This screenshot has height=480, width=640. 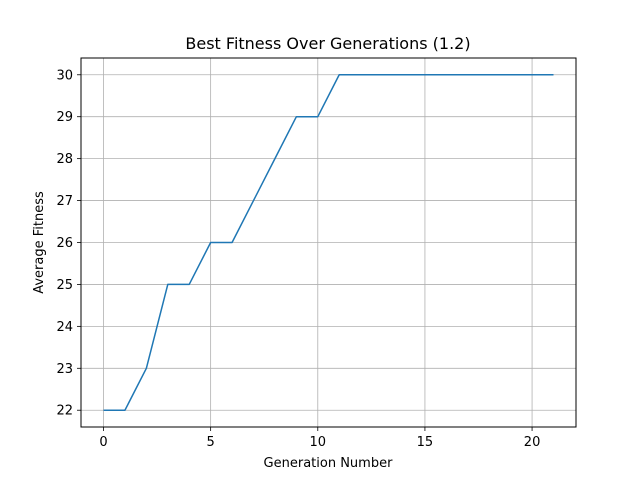 I want to click on x-tick-label: 0, so click(x=103, y=442).